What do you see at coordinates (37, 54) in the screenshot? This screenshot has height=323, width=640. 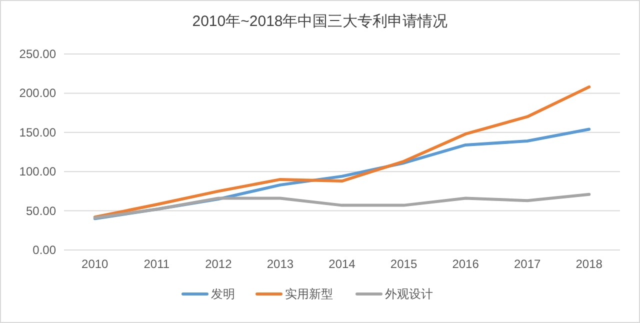 I see `y-tick-label: 250.00` at bounding box center [37, 54].